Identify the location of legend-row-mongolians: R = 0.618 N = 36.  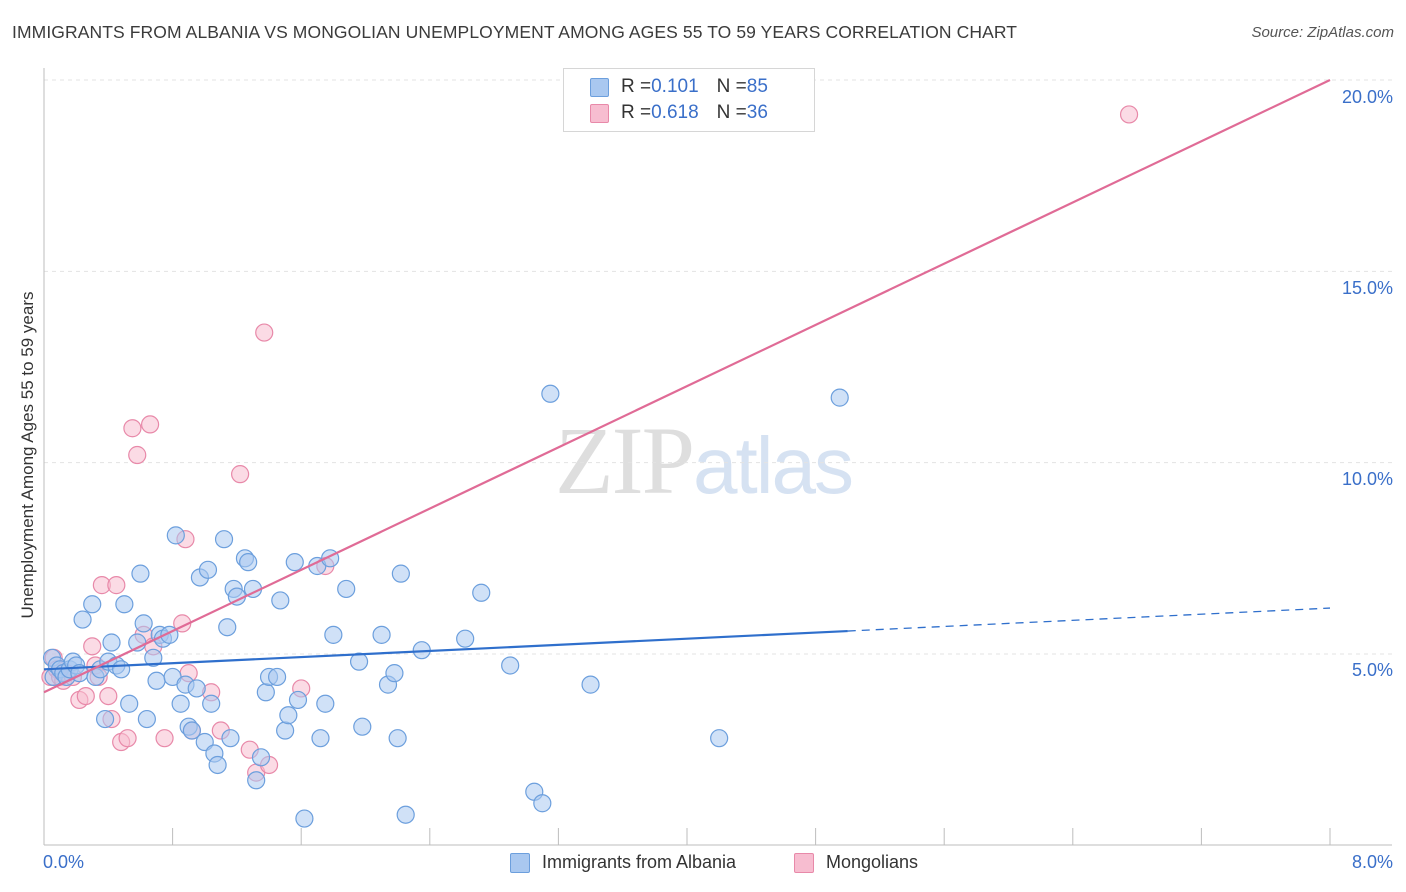
(679, 113).